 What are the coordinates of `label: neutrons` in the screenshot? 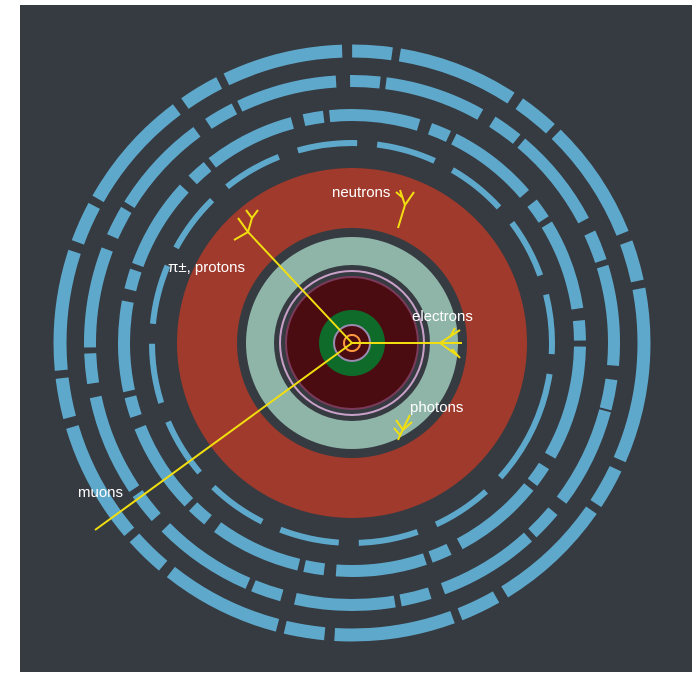 It's located at (361, 192).